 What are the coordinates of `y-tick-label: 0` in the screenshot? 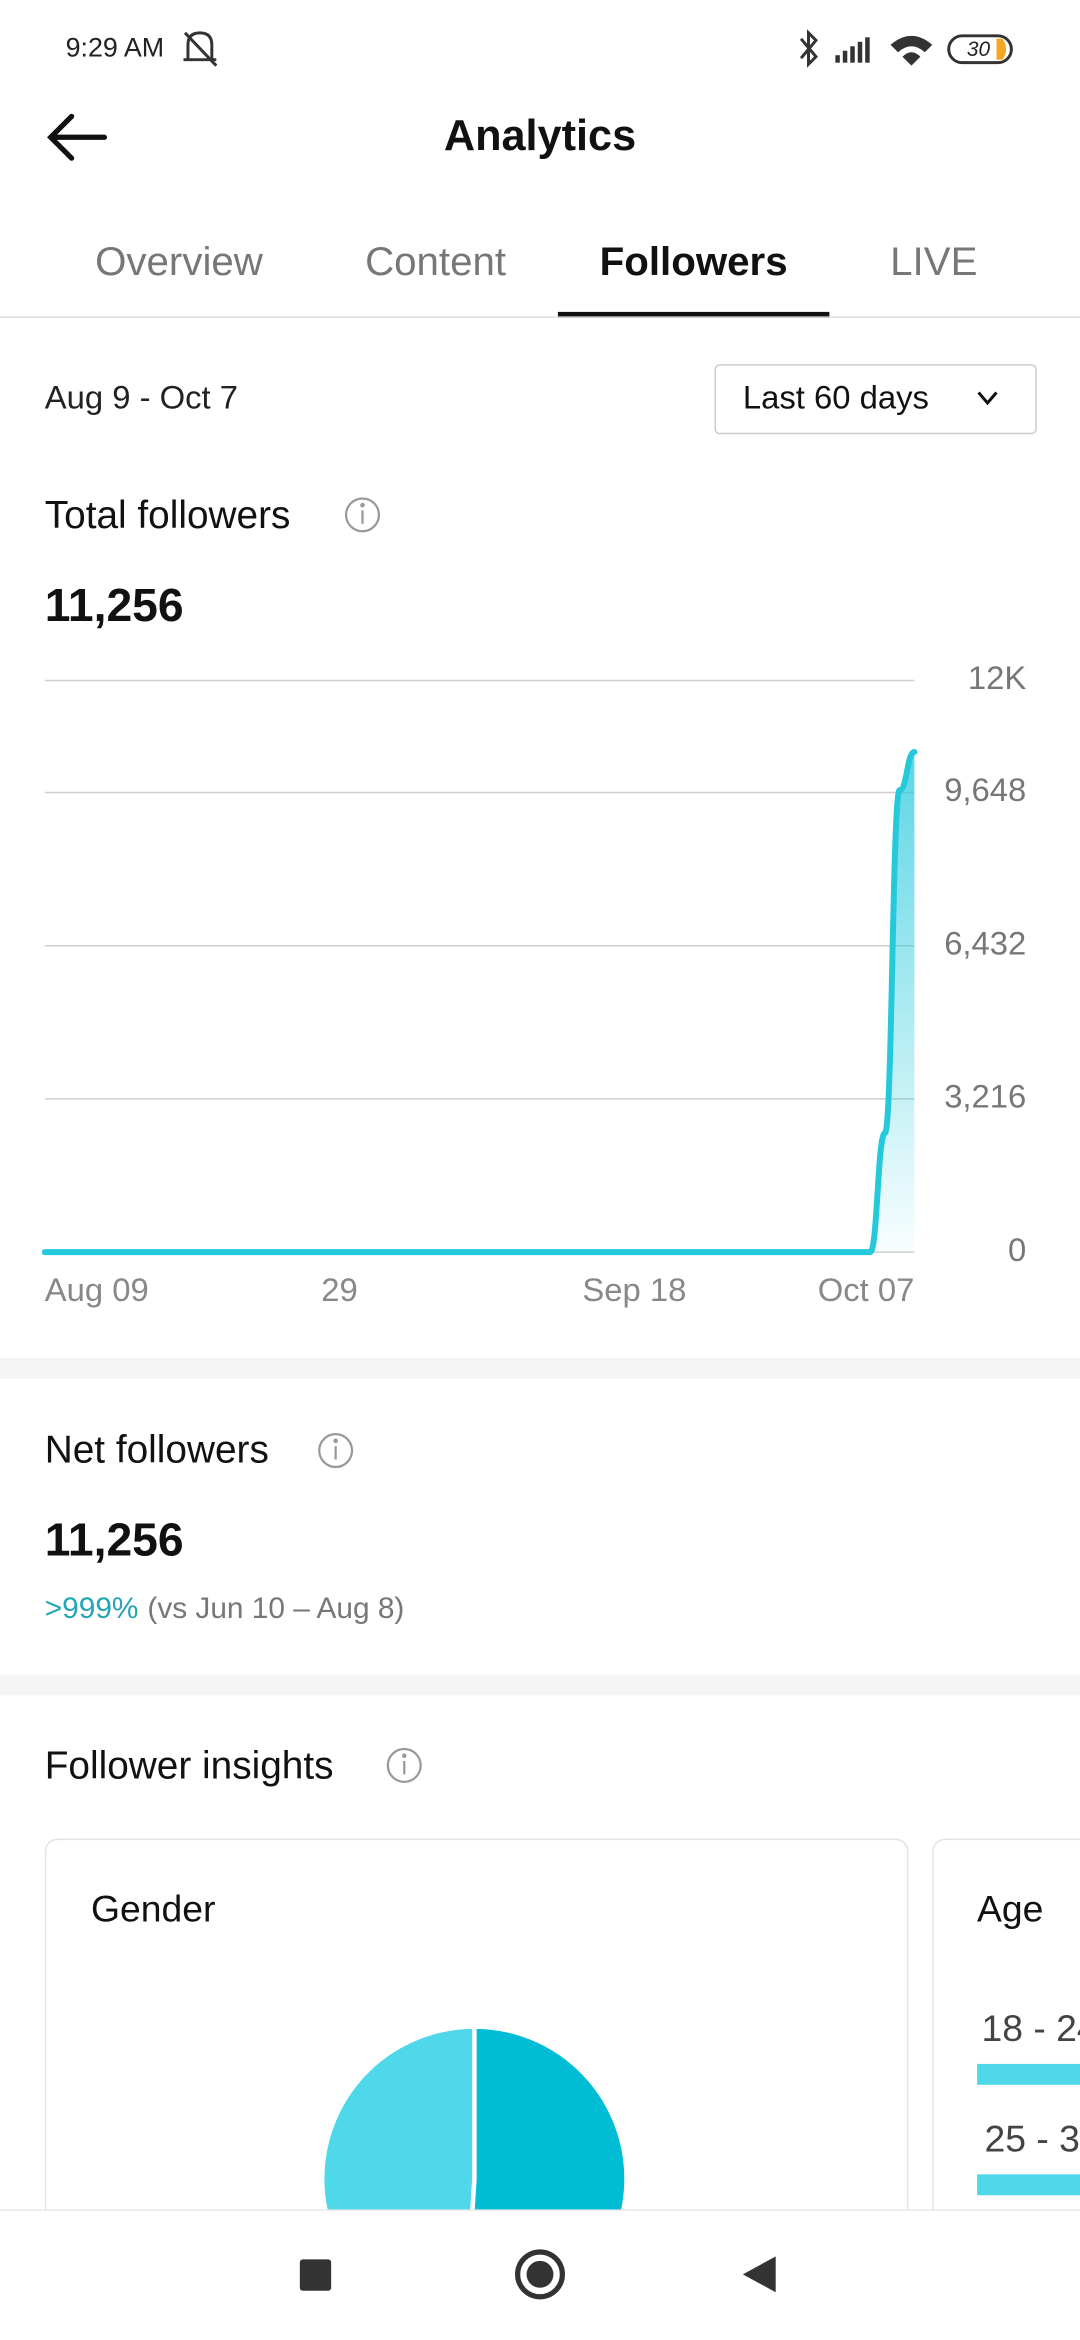 It's located at (1017, 1249).